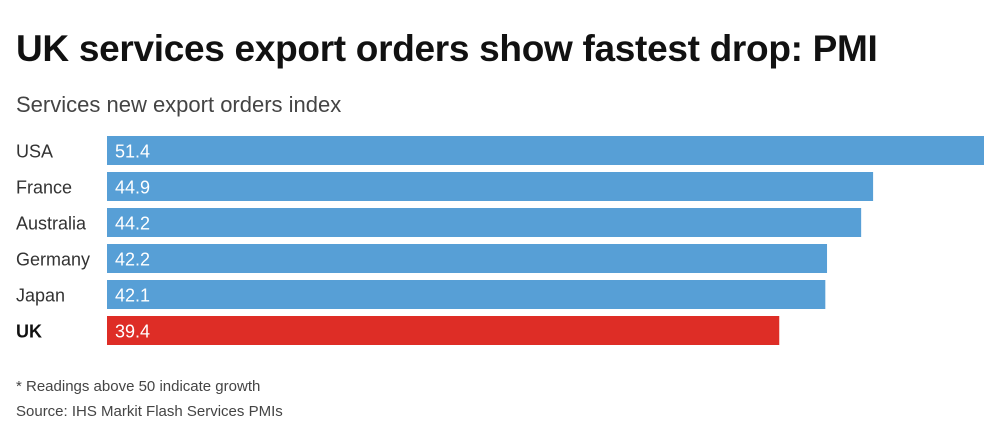  What do you see at coordinates (132, 260) in the screenshot?
I see `bar-value-label: 42.2` at bounding box center [132, 260].